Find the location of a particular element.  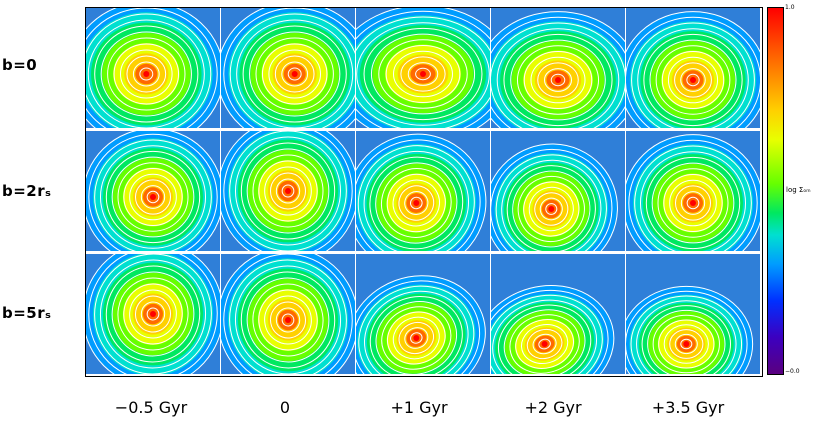

row-label-b5rs: b=5rₛ is located at coordinates (27, 313).